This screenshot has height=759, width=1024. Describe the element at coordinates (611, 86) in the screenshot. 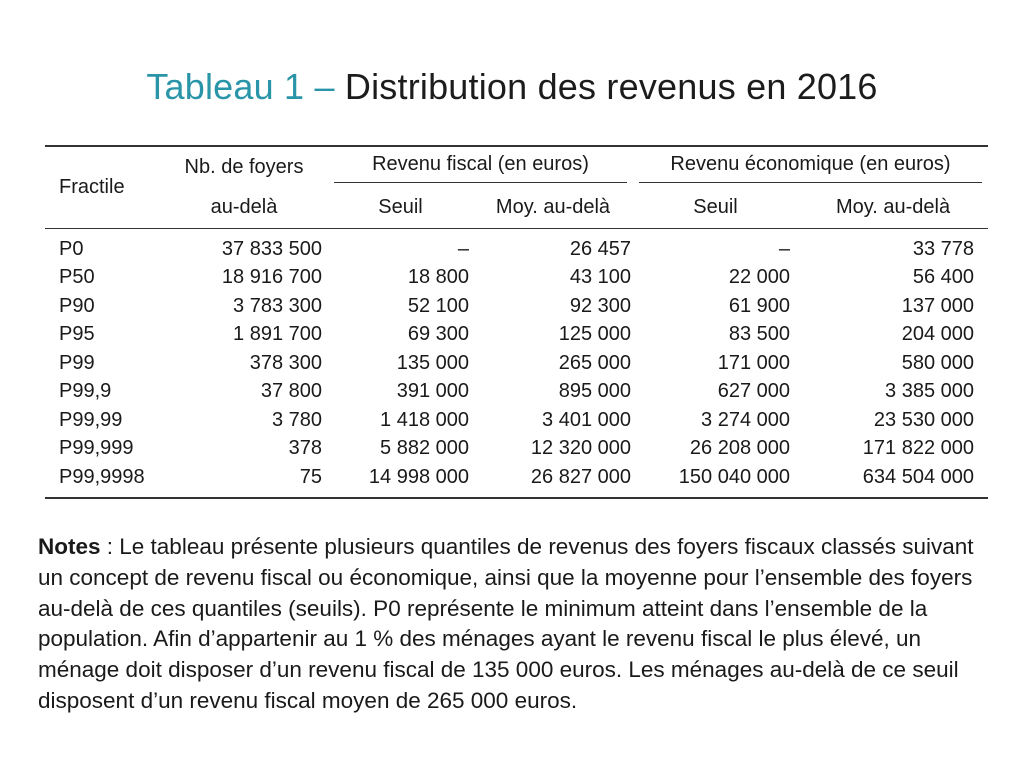

I see `table-title-main: Distribution des revenus en 2016` at that location.